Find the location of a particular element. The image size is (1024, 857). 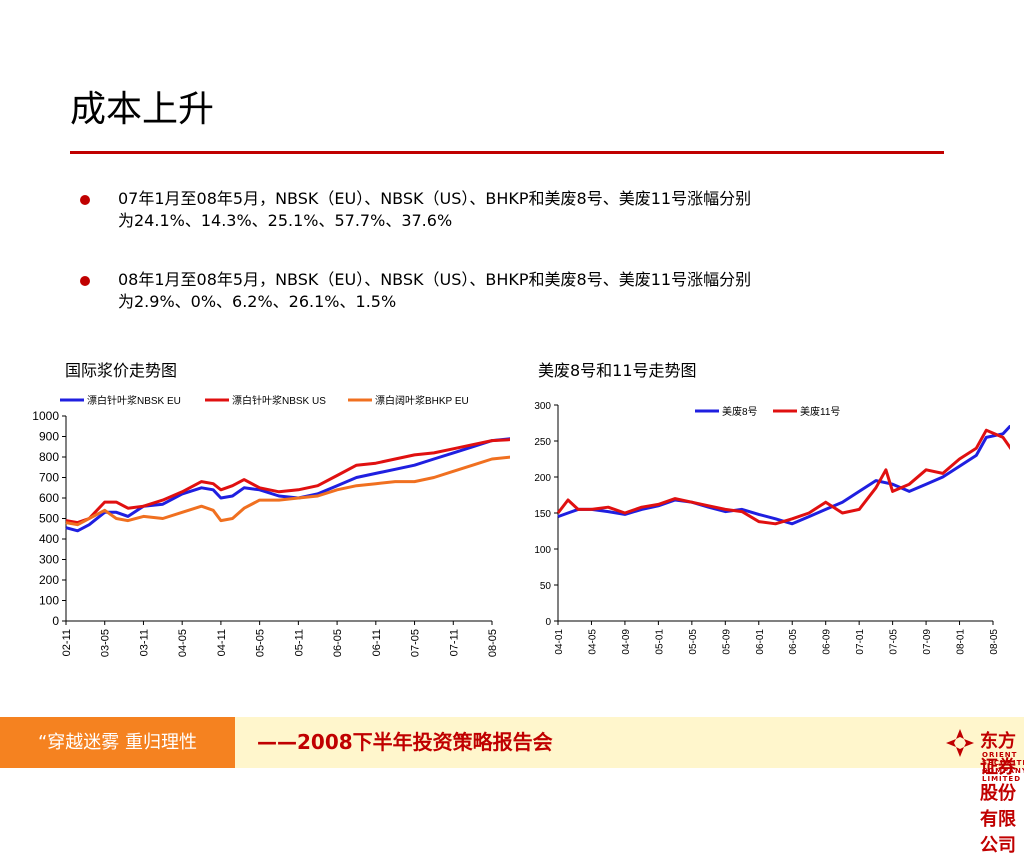

y-tick-label: 50 is located at coordinates (546, 586).